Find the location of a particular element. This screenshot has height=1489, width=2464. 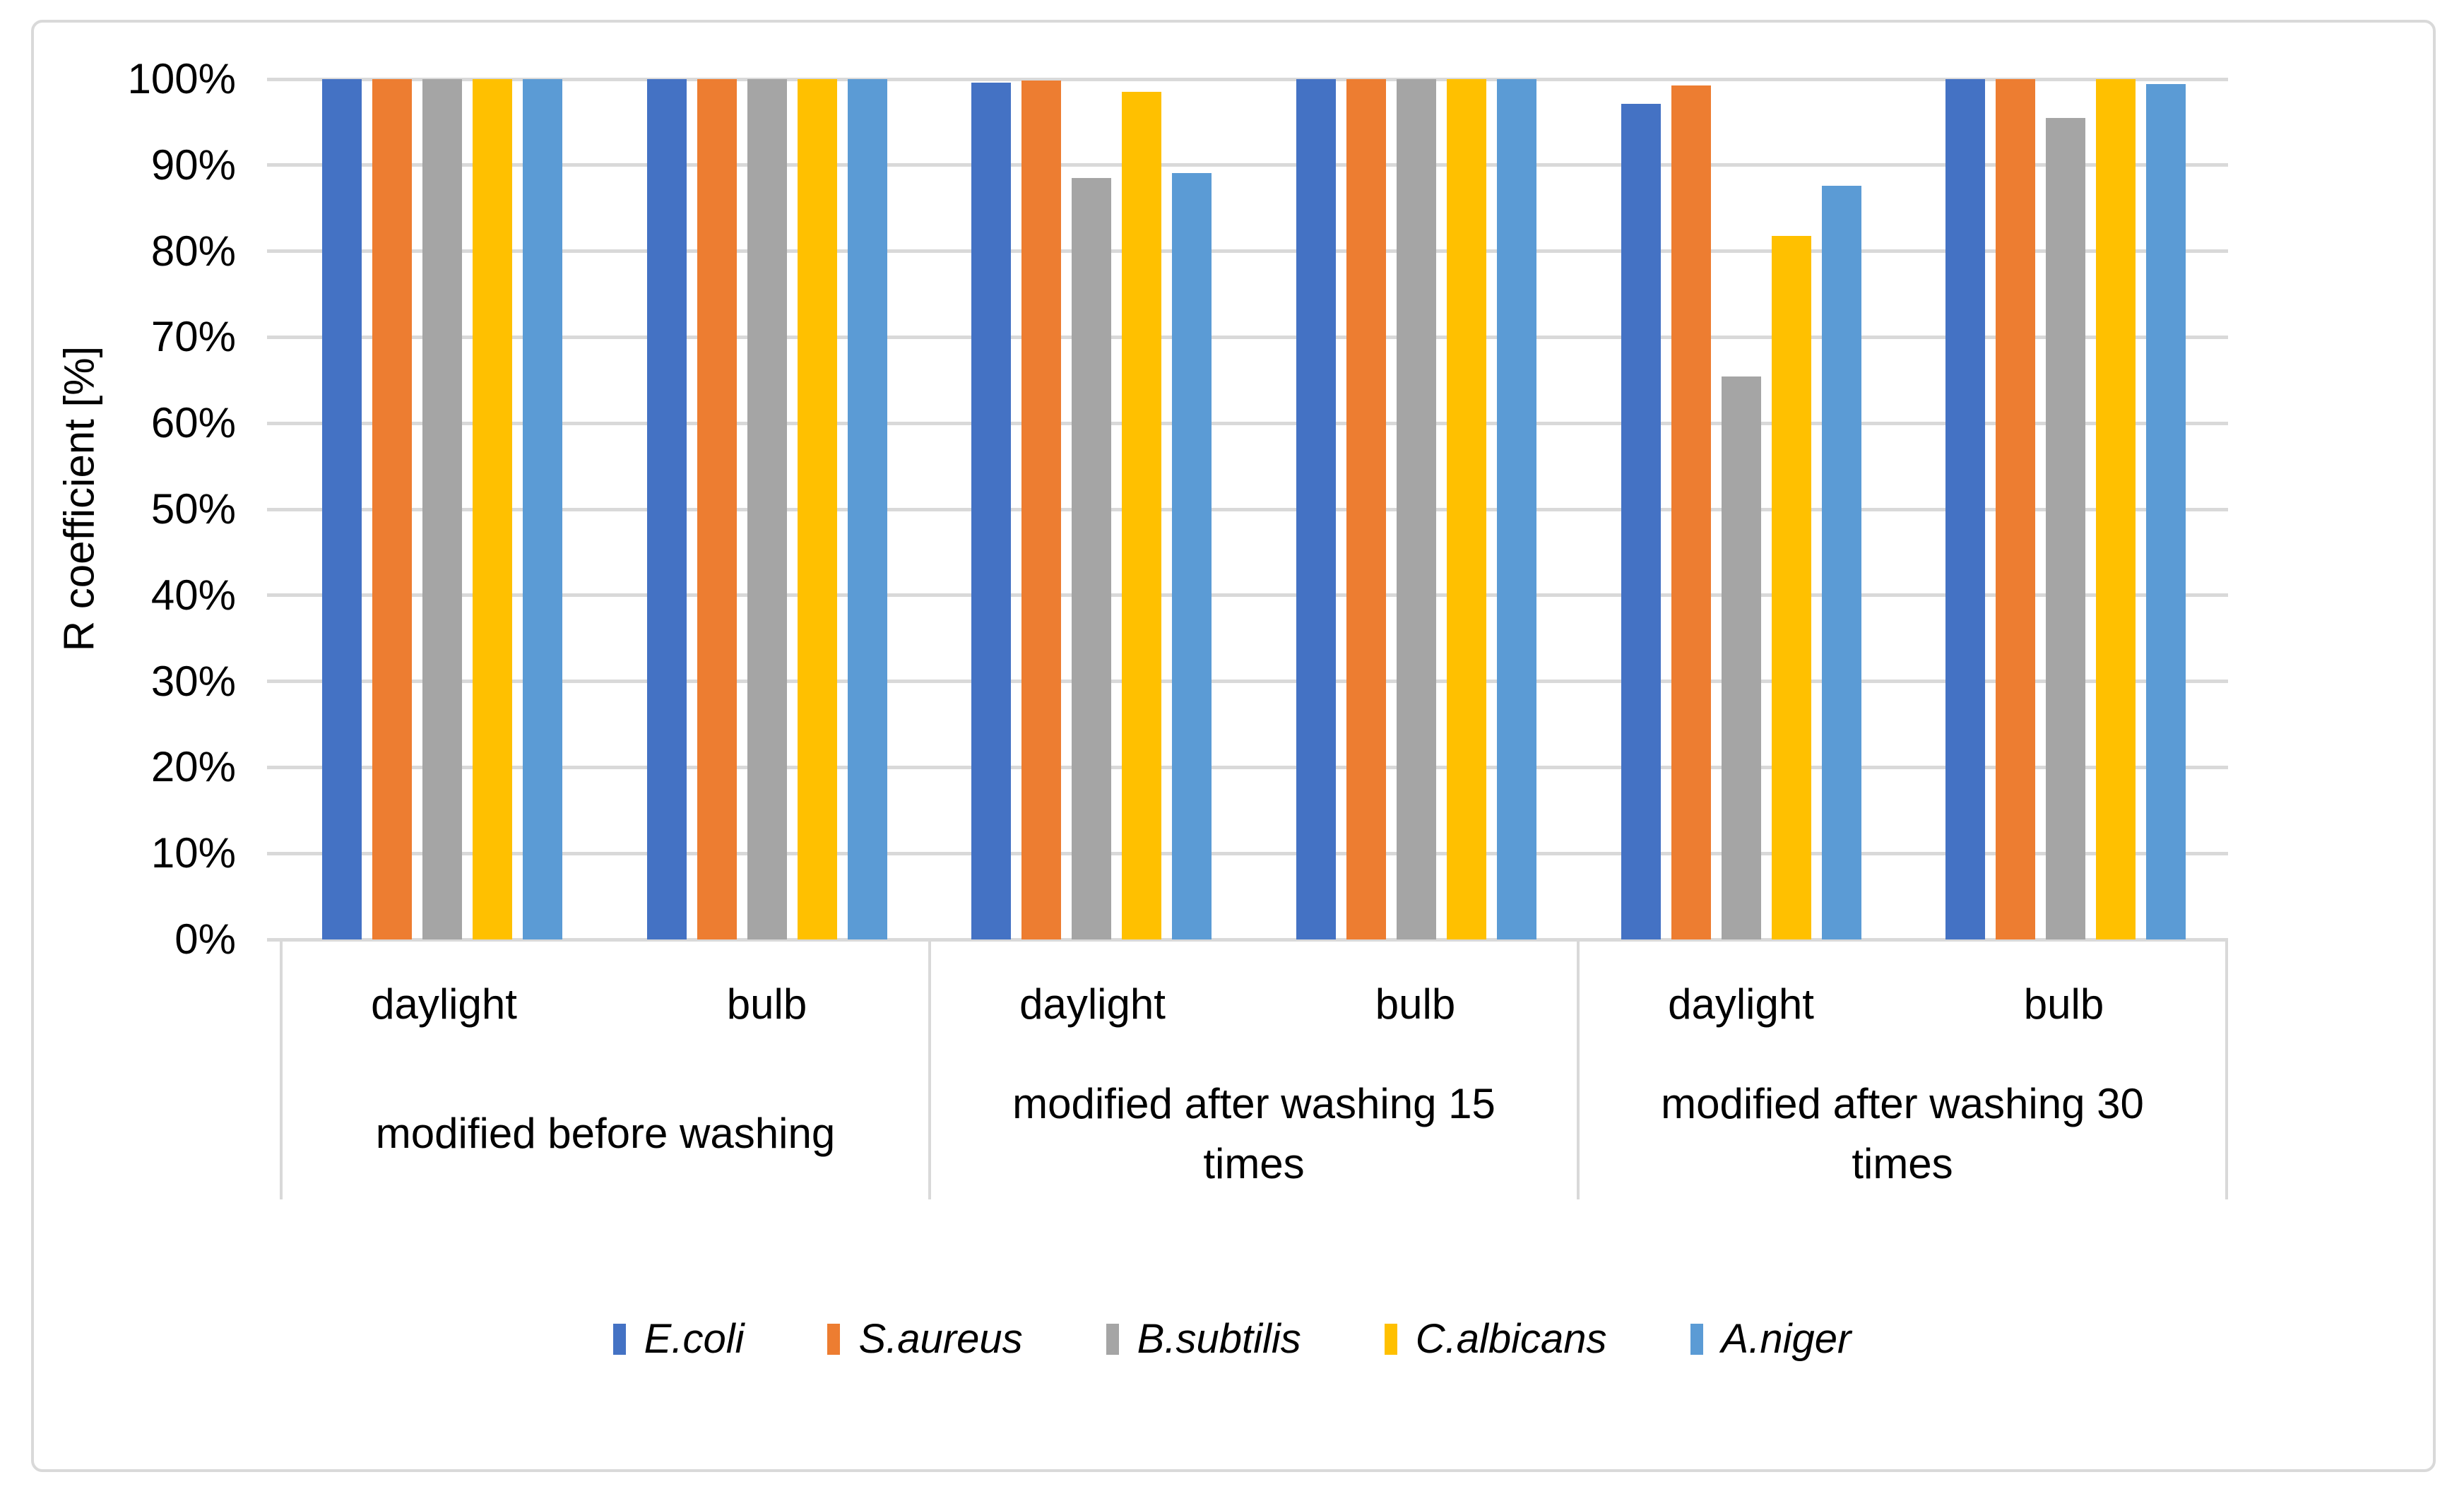

y-tick-label-90: 90% is located at coordinates (193, 165).